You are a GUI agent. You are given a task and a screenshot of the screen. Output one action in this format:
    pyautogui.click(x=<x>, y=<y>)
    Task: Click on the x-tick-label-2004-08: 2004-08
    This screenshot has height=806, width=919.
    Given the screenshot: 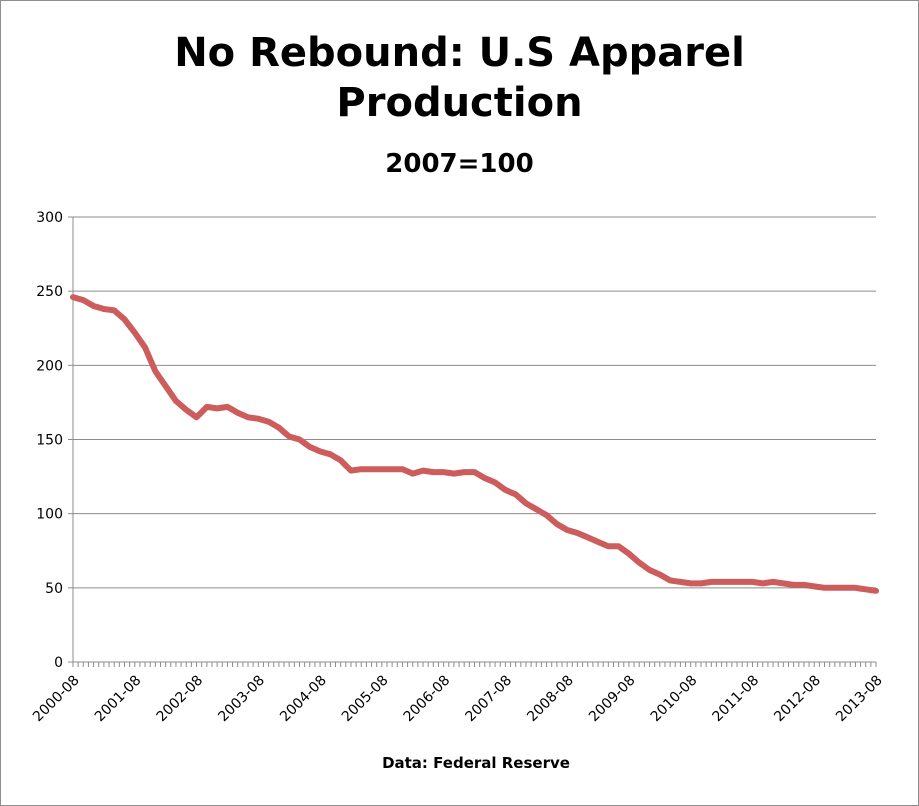 What is the action you would take?
    pyautogui.click(x=303, y=698)
    